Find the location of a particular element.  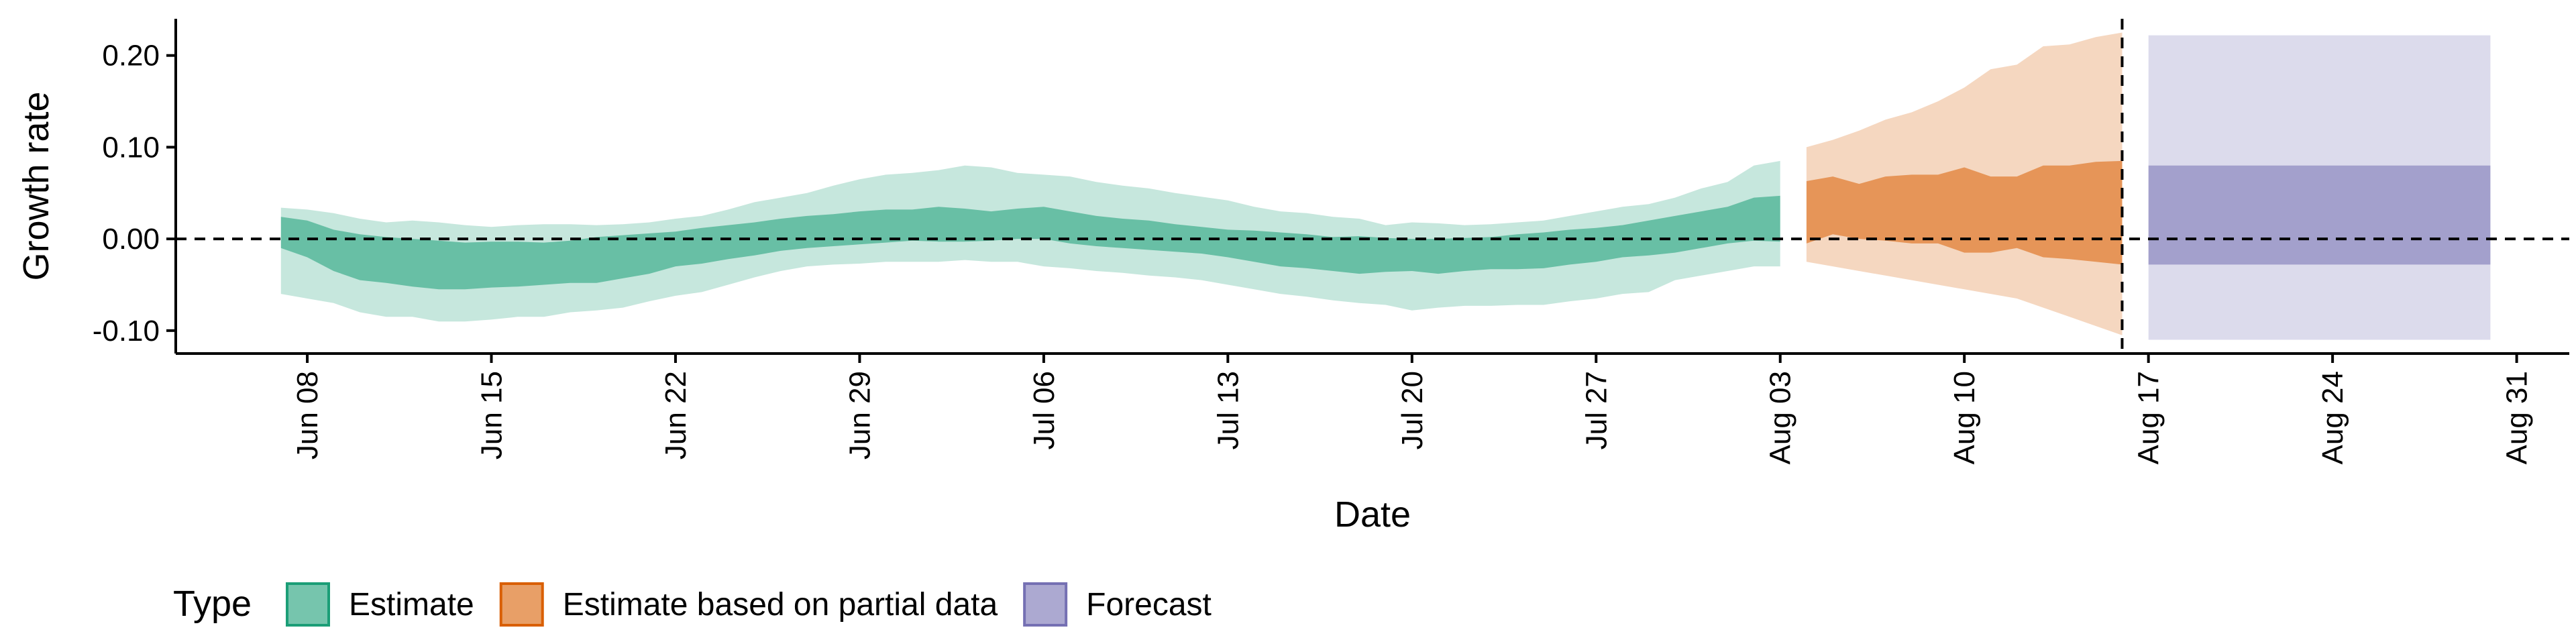

legend-key-estimate-based-on-partial-data is located at coordinates (521, 604).